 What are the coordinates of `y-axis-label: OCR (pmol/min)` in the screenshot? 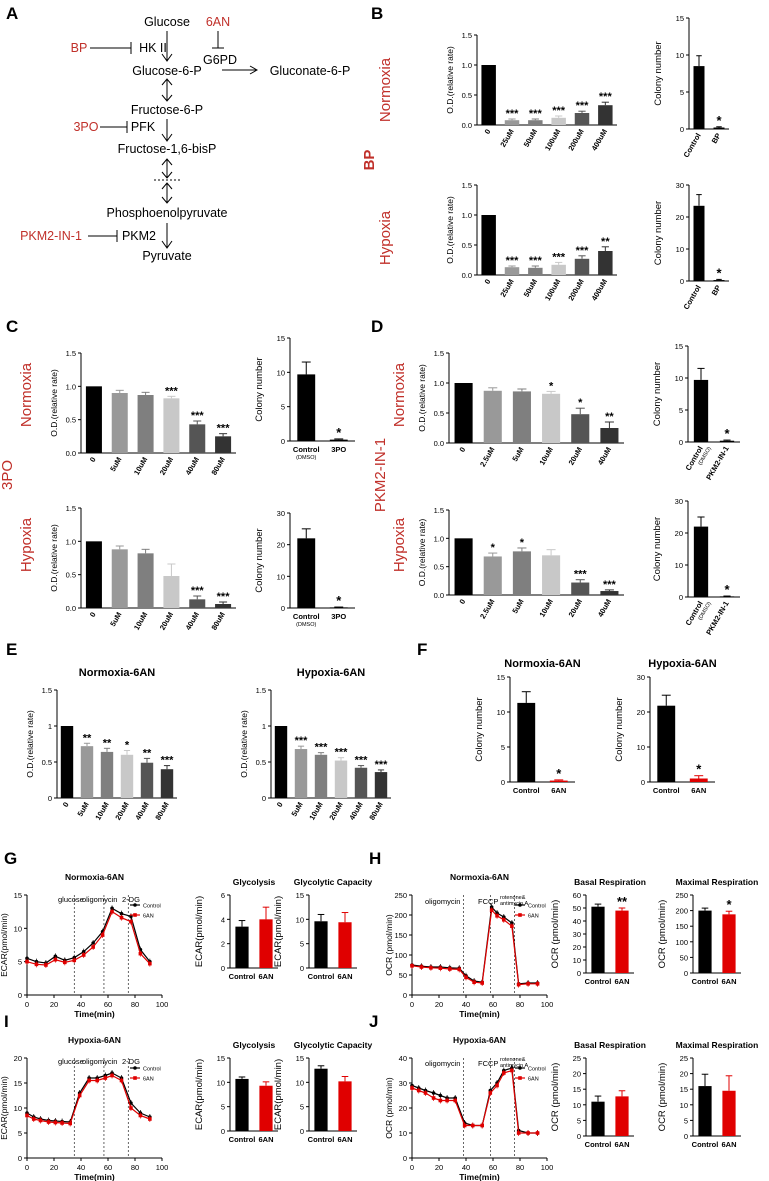 It's located at (662, 934).